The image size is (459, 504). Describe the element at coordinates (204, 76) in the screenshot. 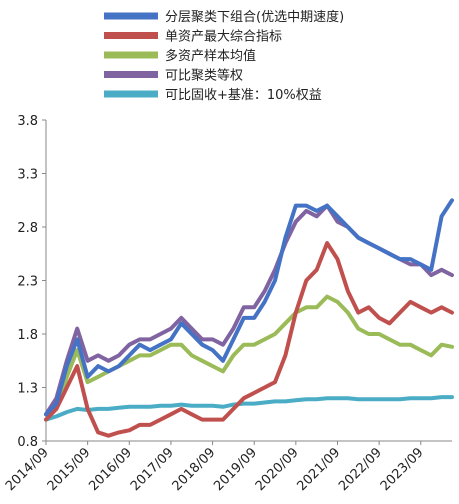

I see `legend-label: 可比聚类等权` at that location.